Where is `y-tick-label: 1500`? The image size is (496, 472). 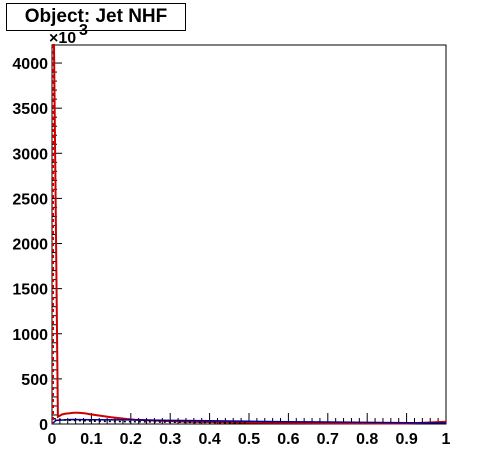 y-tick-label: 1500 is located at coordinates (30, 290).